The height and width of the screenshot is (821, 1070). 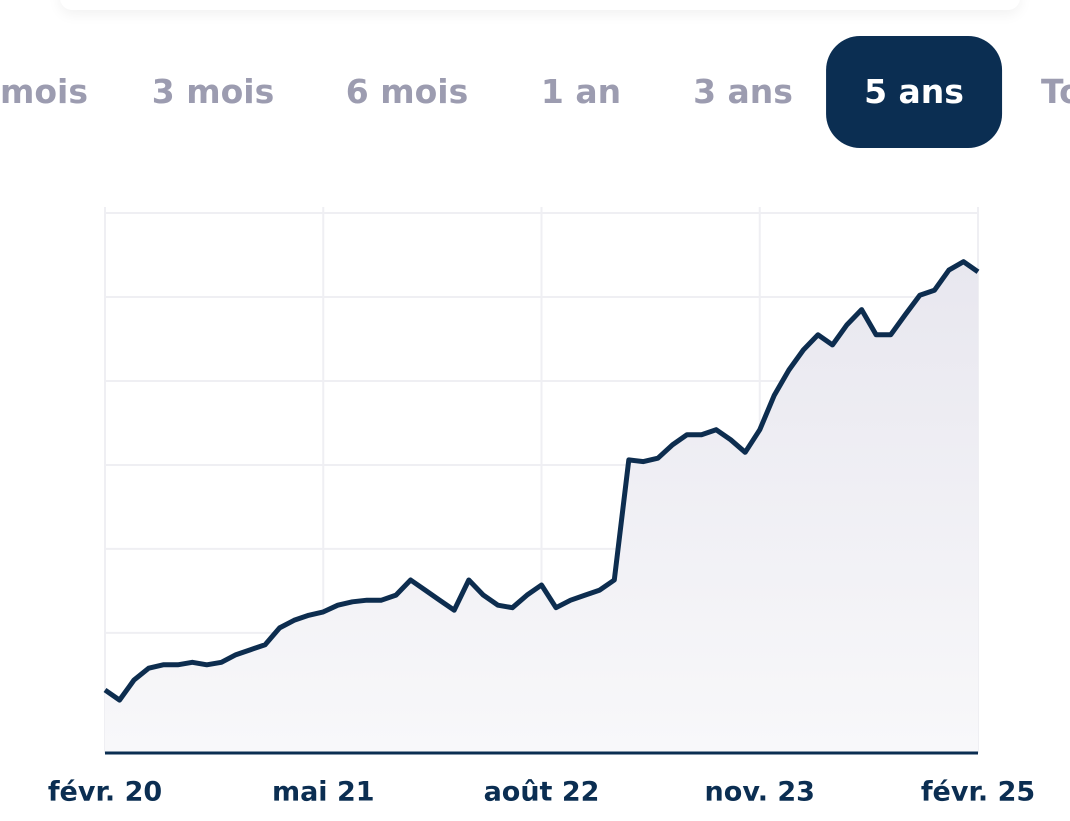 I want to click on range-tab: 5 ans, so click(x=914, y=92).